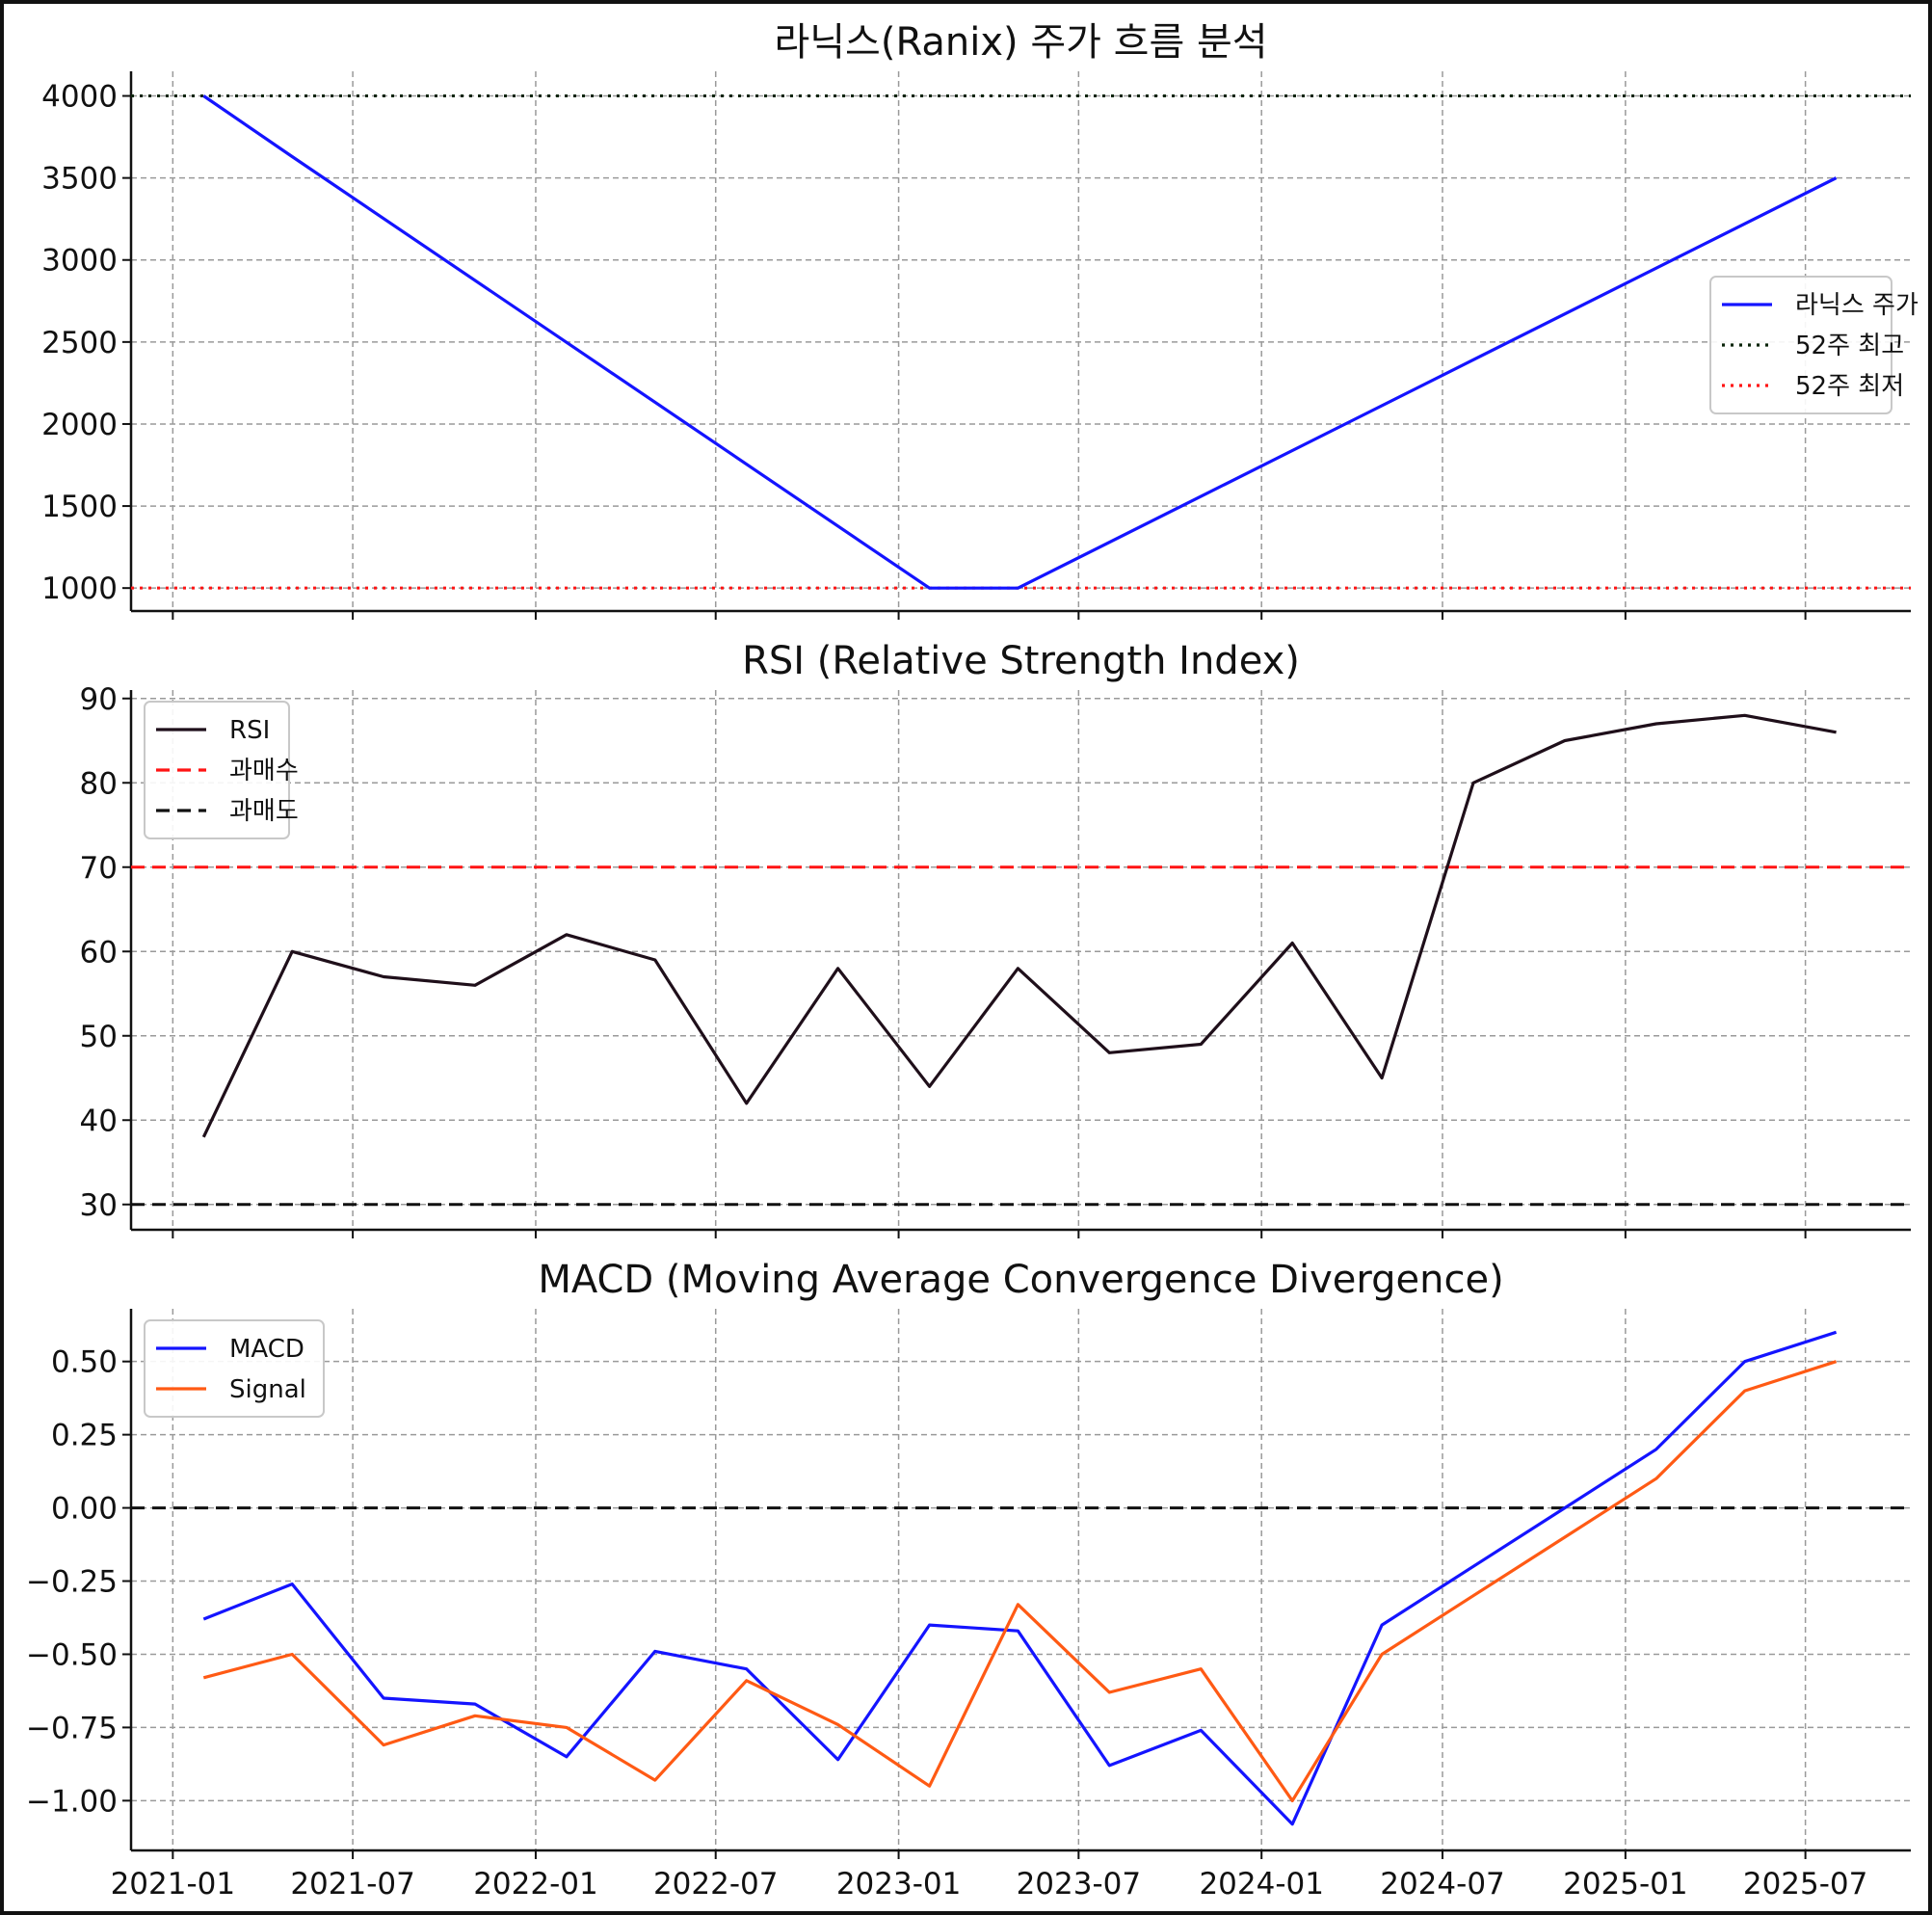 The height and width of the screenshot is (1915, 1932). I want to click on panel-title: RSI (Relative Strength Index), so click(1021, 661).